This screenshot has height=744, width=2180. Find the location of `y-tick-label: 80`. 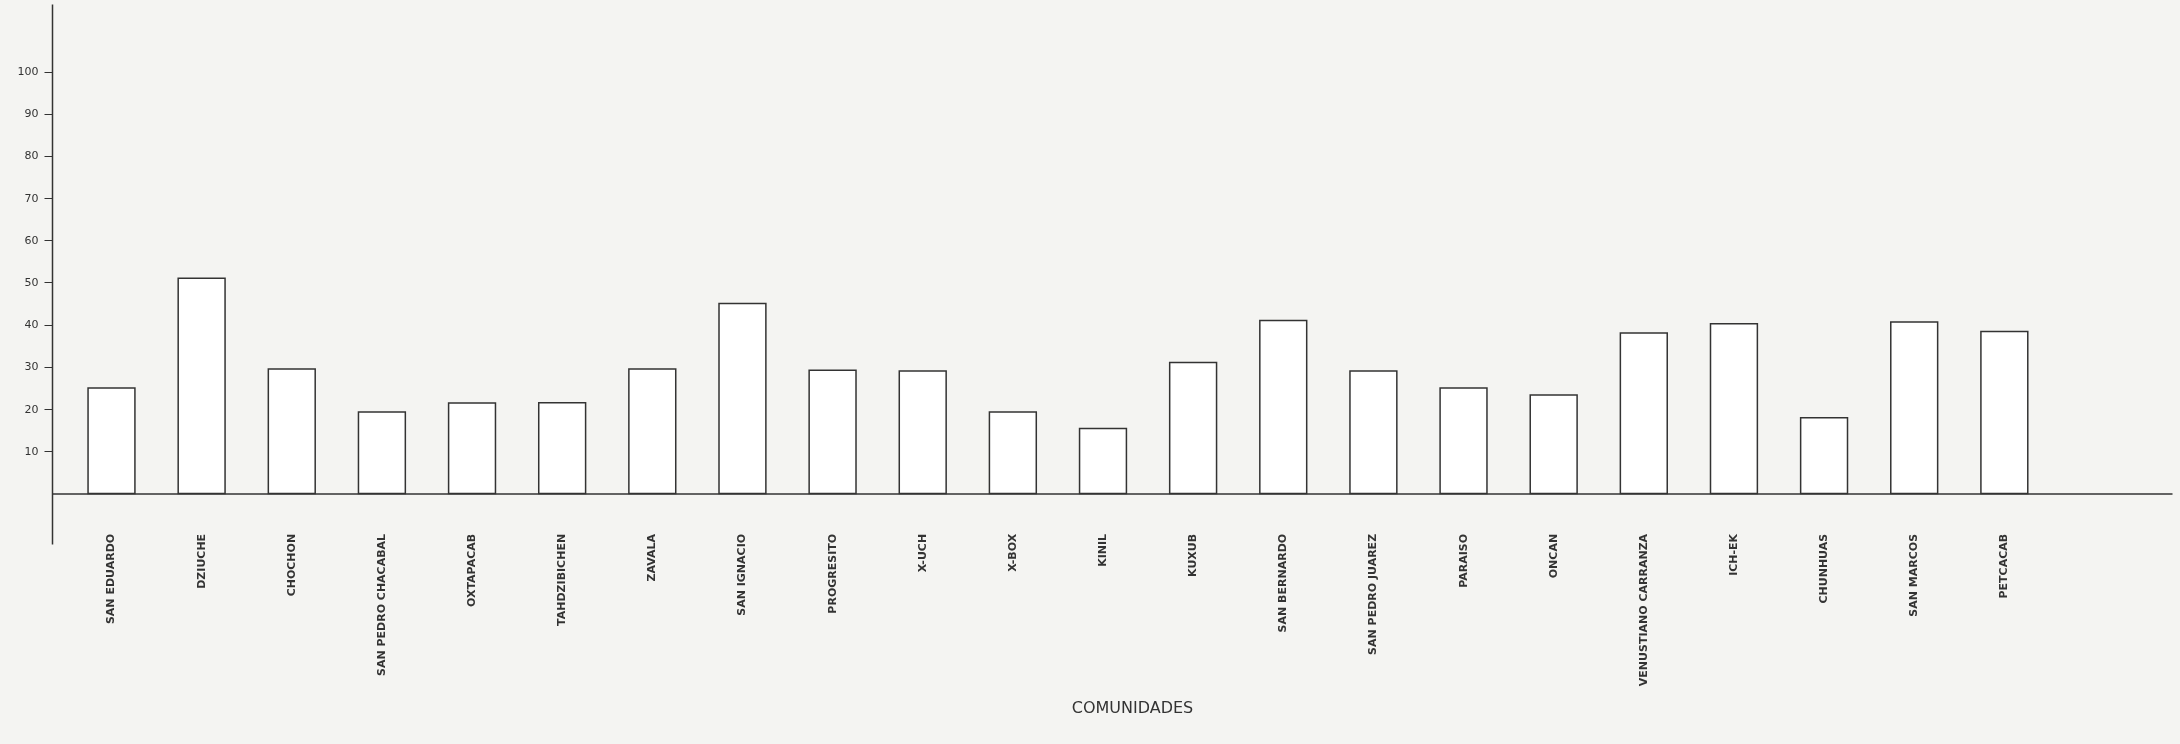

y-tick-label: 80 is located at coordinates (31, 156).